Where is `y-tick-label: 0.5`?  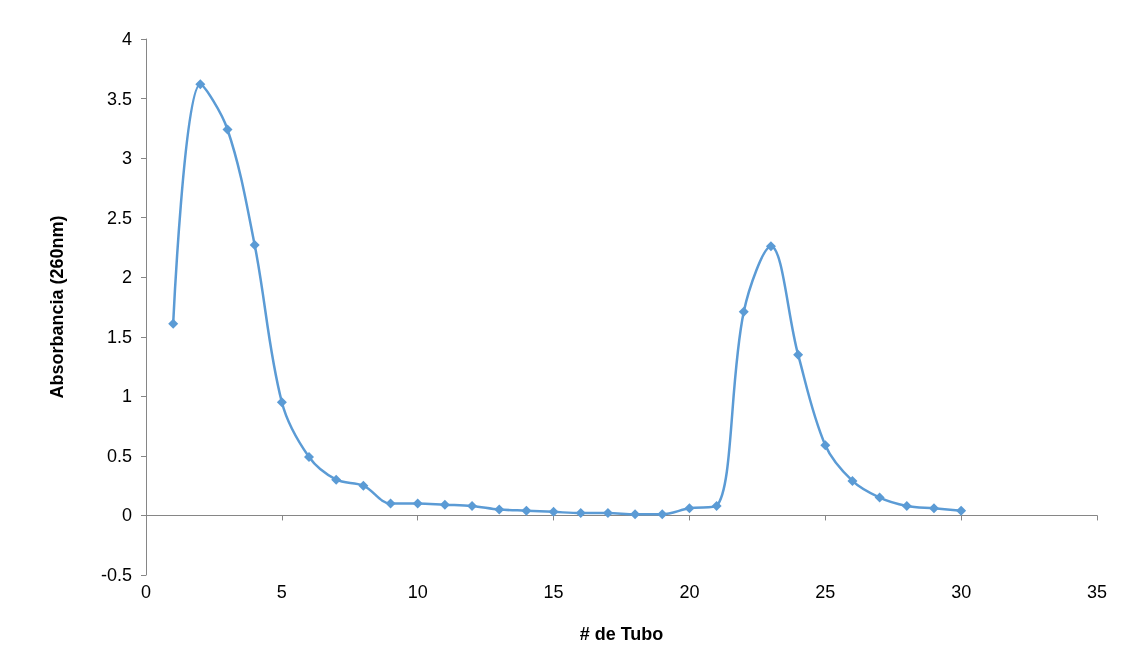 y-tick-label: 0.5 is located at coordinates (119, 455).